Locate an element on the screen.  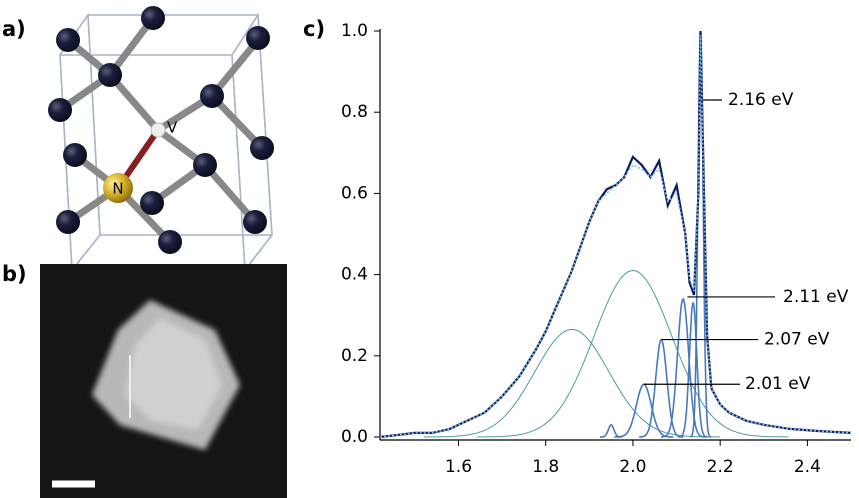
annotation: 2.11 eV is located at coordinates (816, 297).